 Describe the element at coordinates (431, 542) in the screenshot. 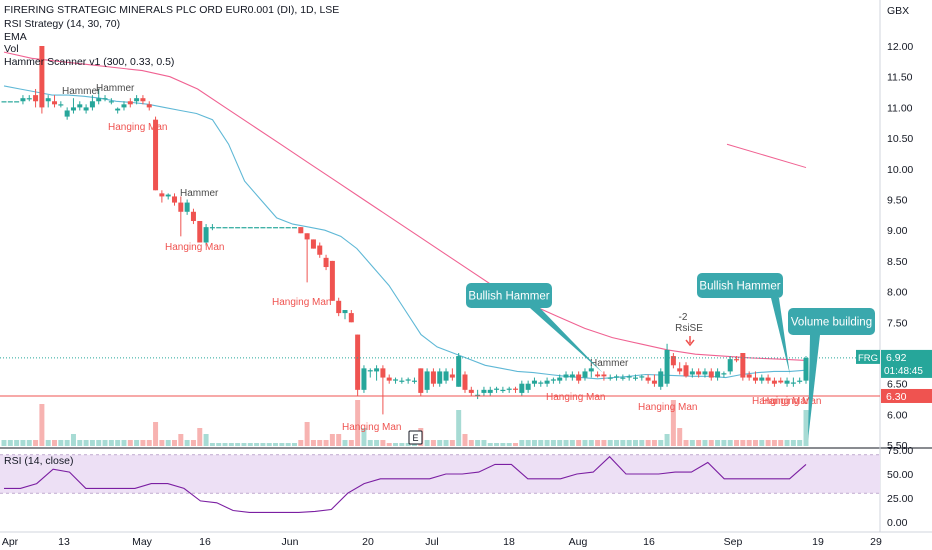

I see `time-tick-label: Jul` at that location.